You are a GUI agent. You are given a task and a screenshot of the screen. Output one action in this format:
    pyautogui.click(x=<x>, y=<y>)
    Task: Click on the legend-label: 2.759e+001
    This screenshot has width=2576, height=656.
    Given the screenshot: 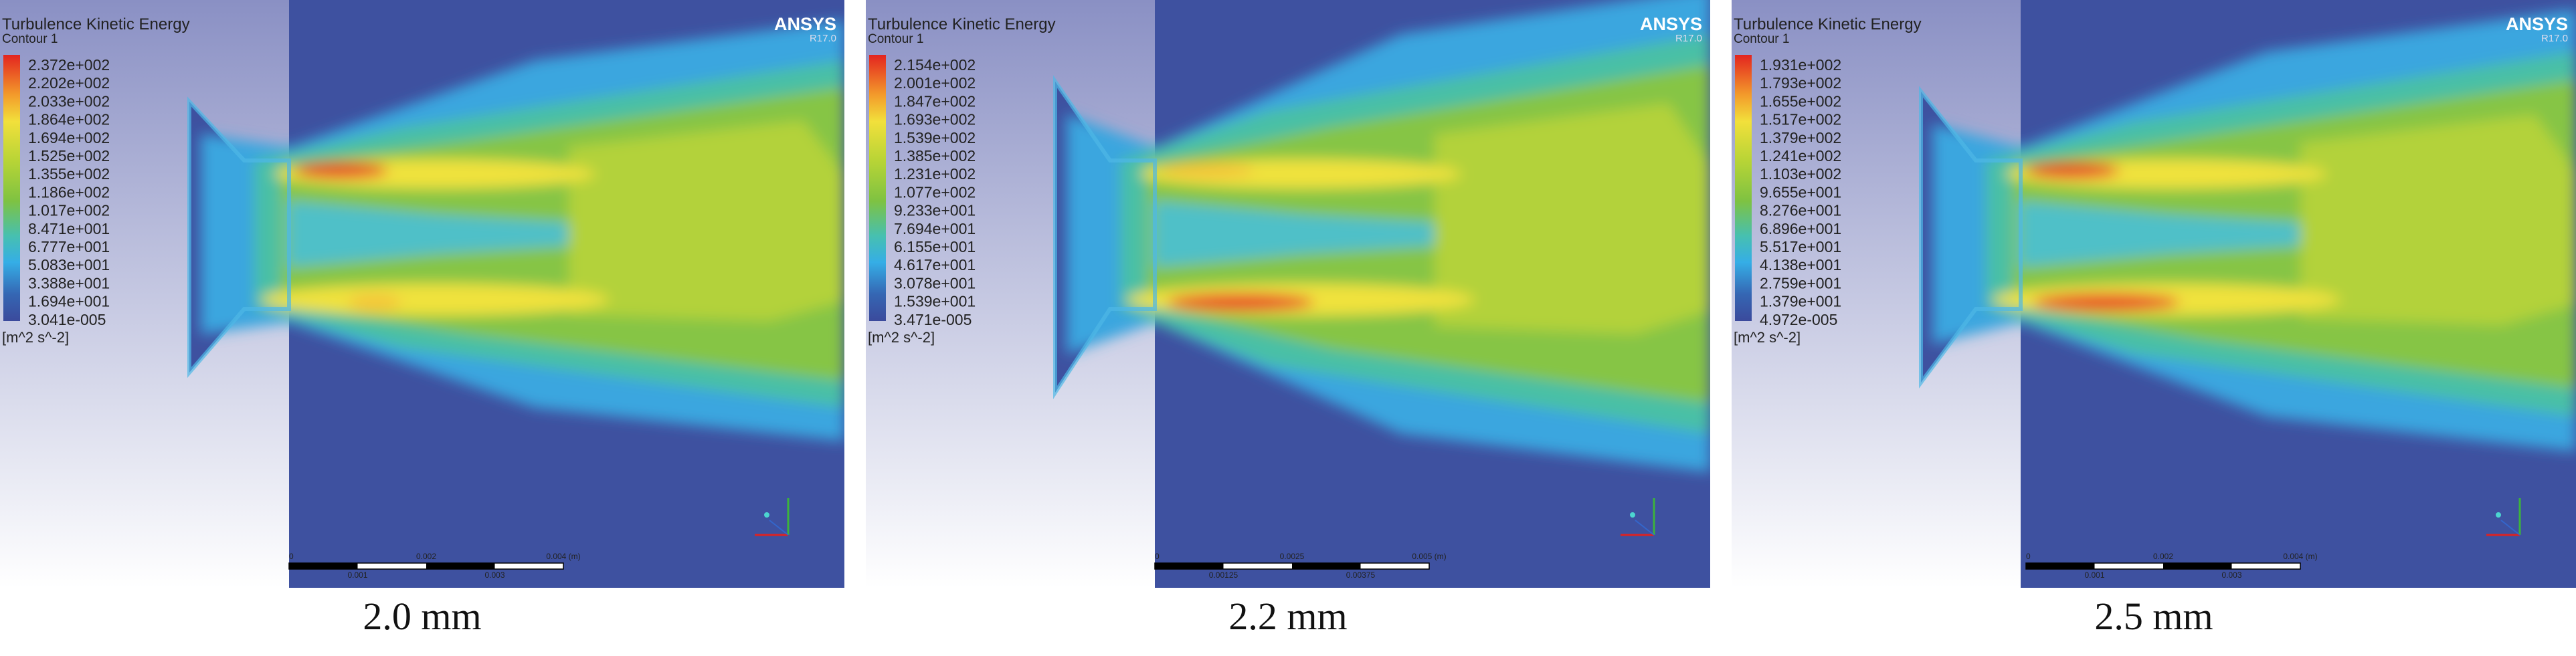 What is the action you would take?
    pyautogui.click(x=1800, y=283)
    